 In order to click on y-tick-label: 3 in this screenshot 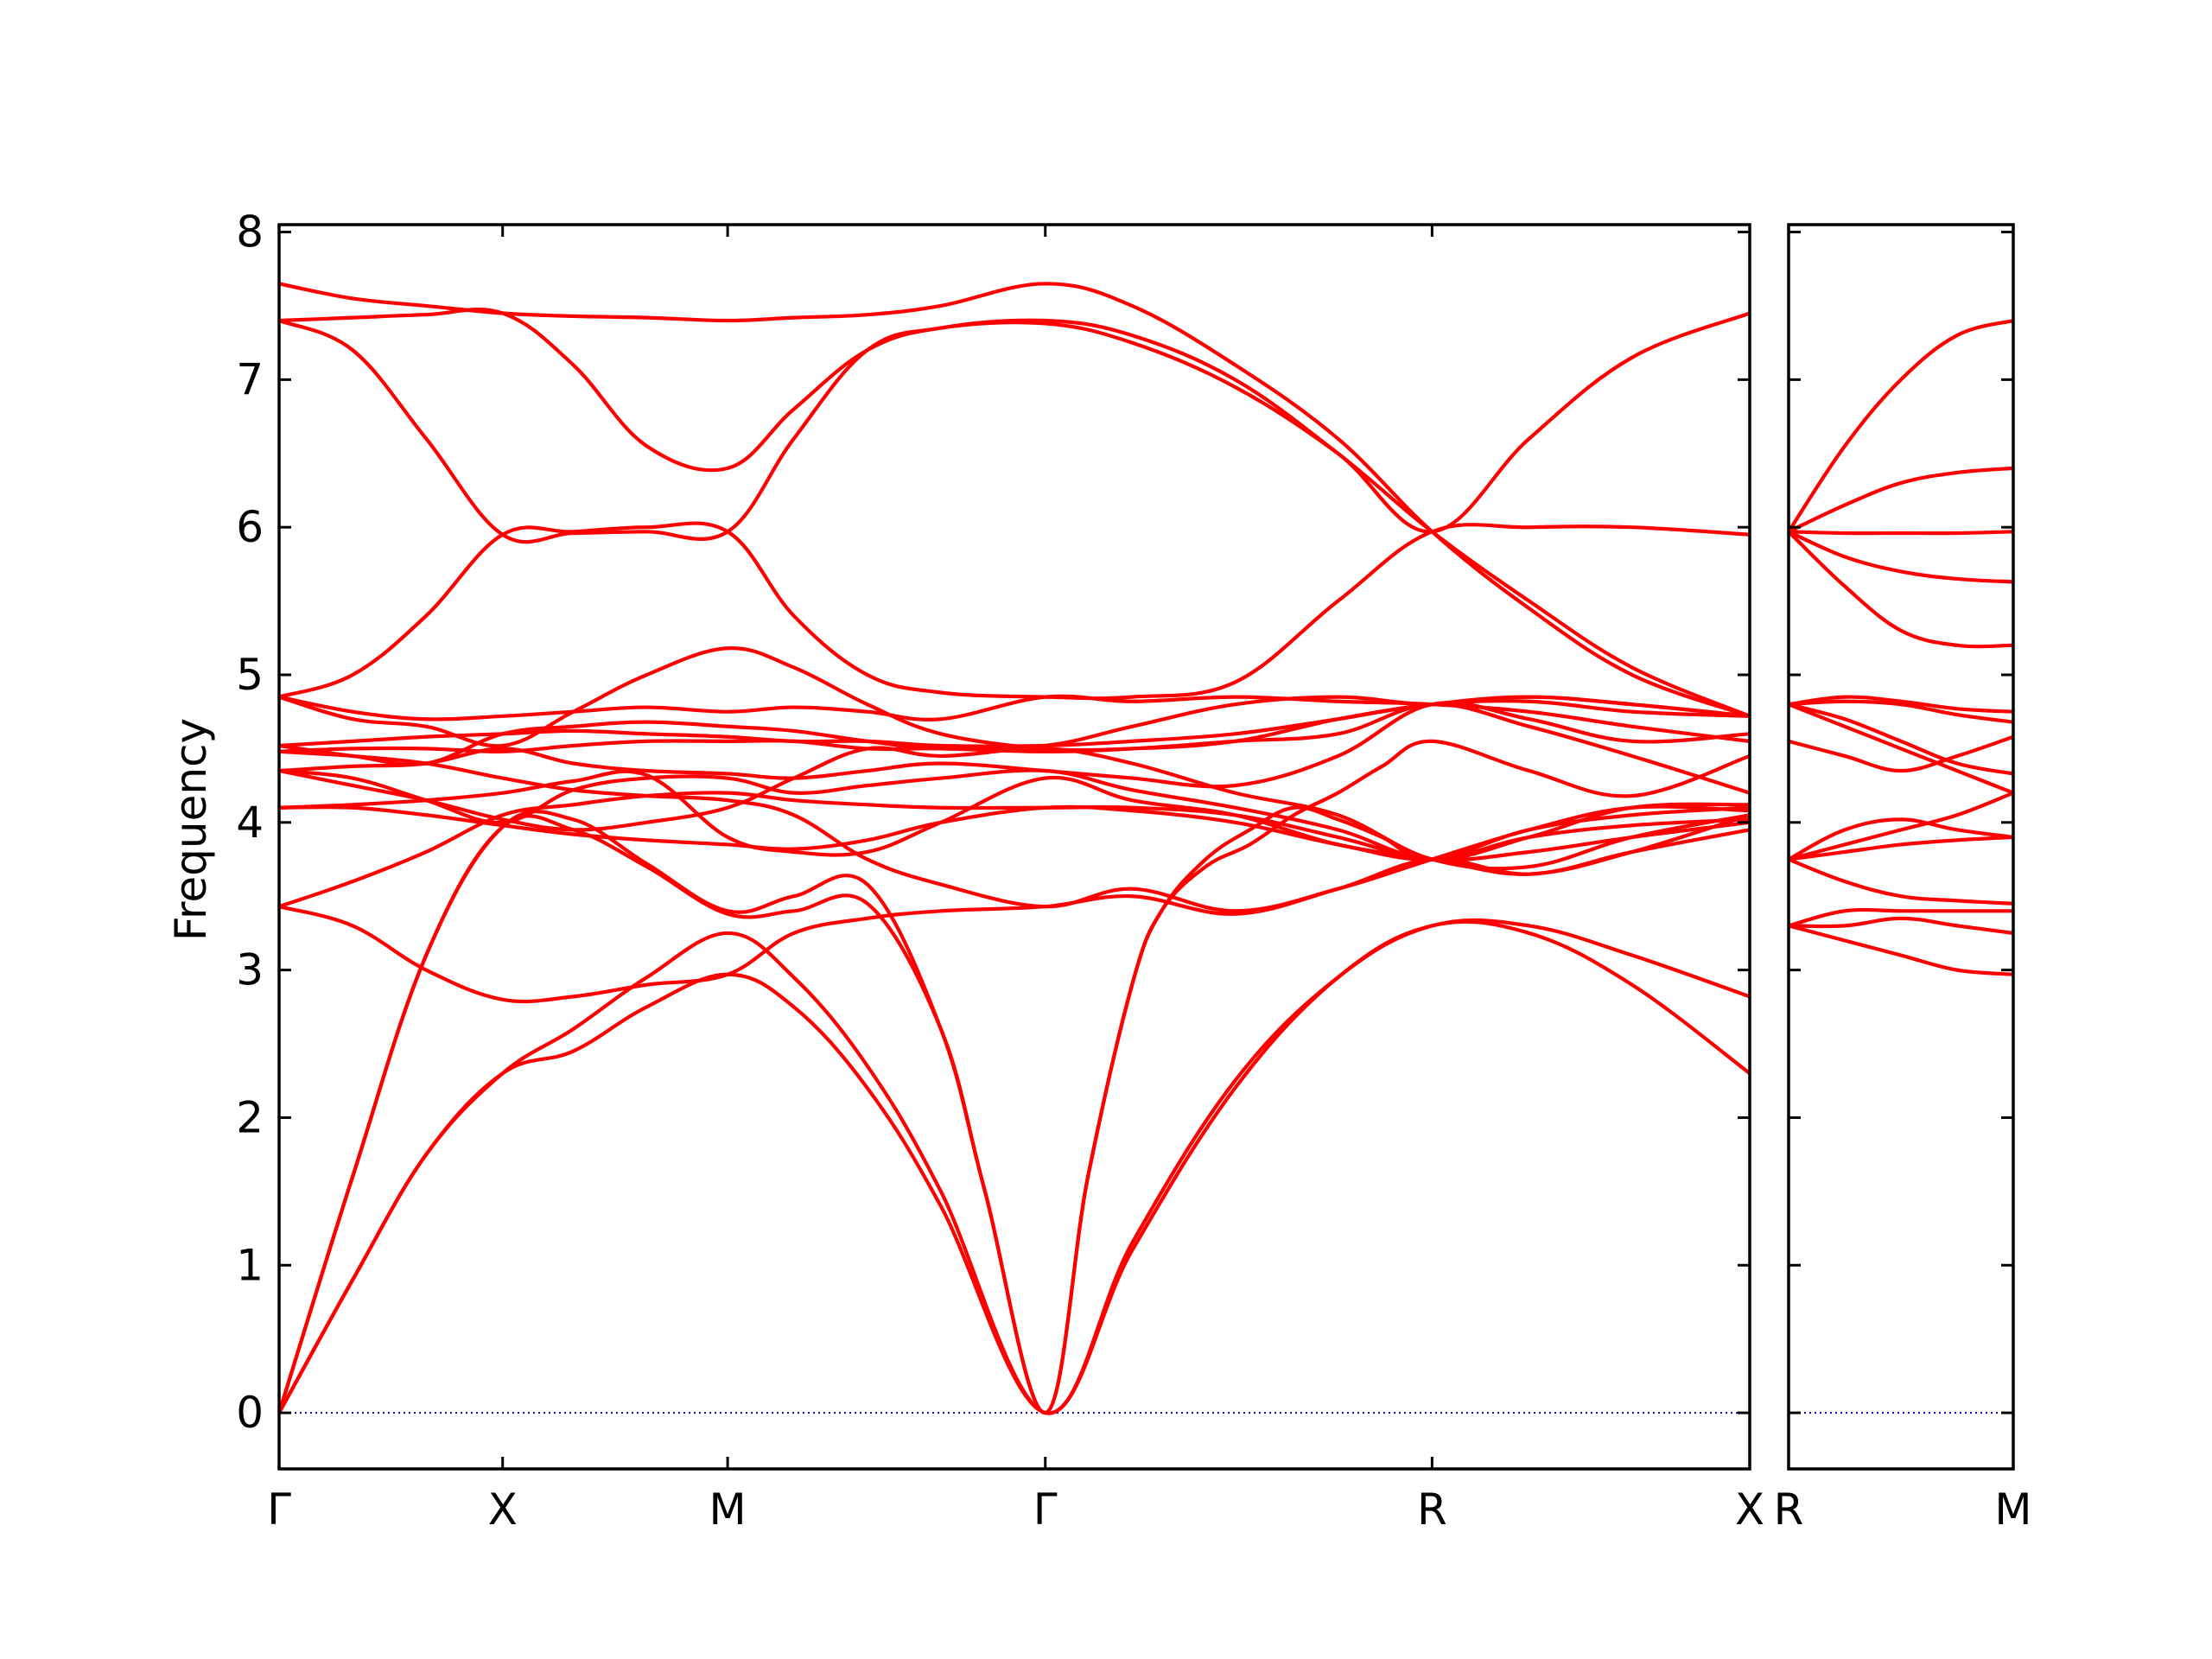, I will do `click(250, 970)`.